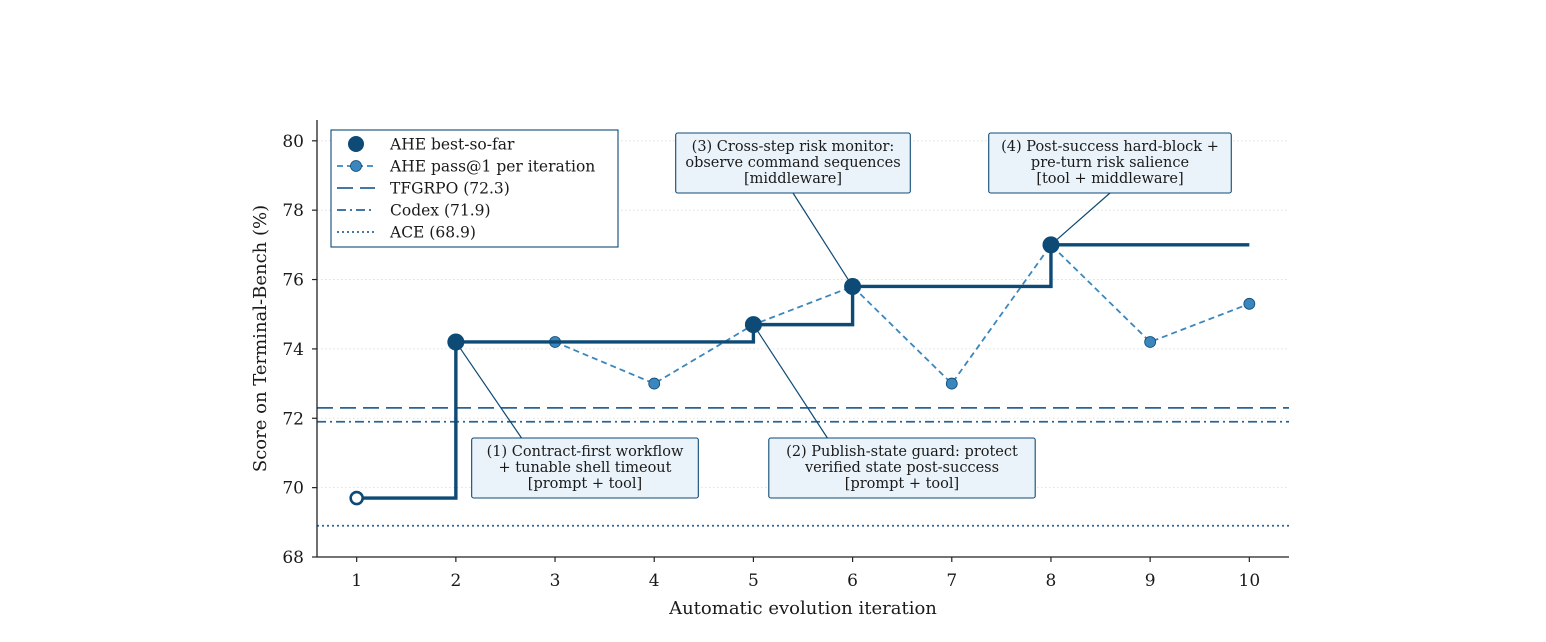 The height and width of the screenshot is (642, 1546). I want to click on baseline-lines, so click(803, 466).